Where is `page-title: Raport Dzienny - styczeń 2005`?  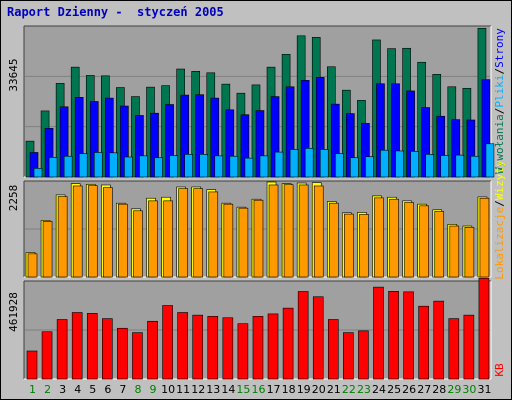 page-title: Raport Dzienny - styczeń 2005 is located at coordinates (115, 12).